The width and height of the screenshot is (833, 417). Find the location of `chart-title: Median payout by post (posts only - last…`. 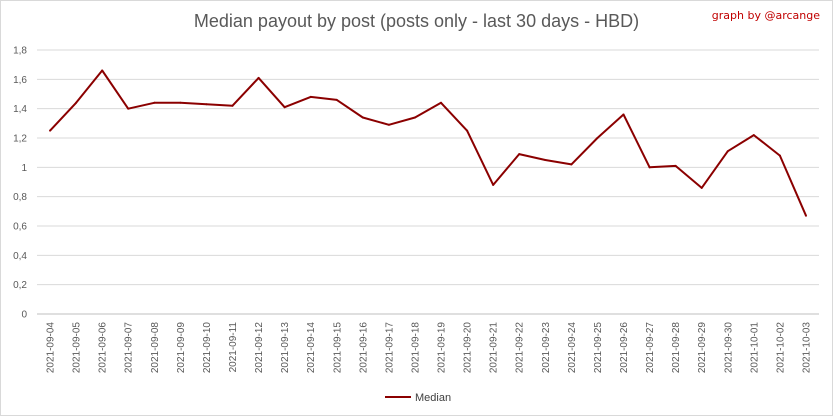

chart-title: Median payout by post (posts only - last… is located at coordinates (416, 21).